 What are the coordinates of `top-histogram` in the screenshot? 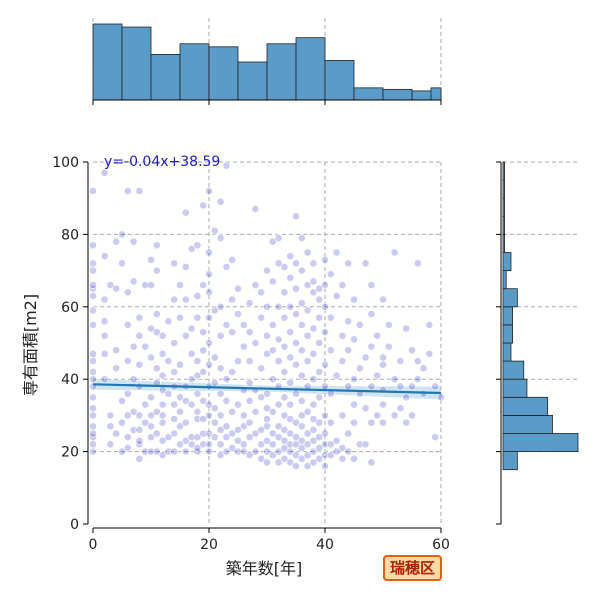 It's located at (267, 62).